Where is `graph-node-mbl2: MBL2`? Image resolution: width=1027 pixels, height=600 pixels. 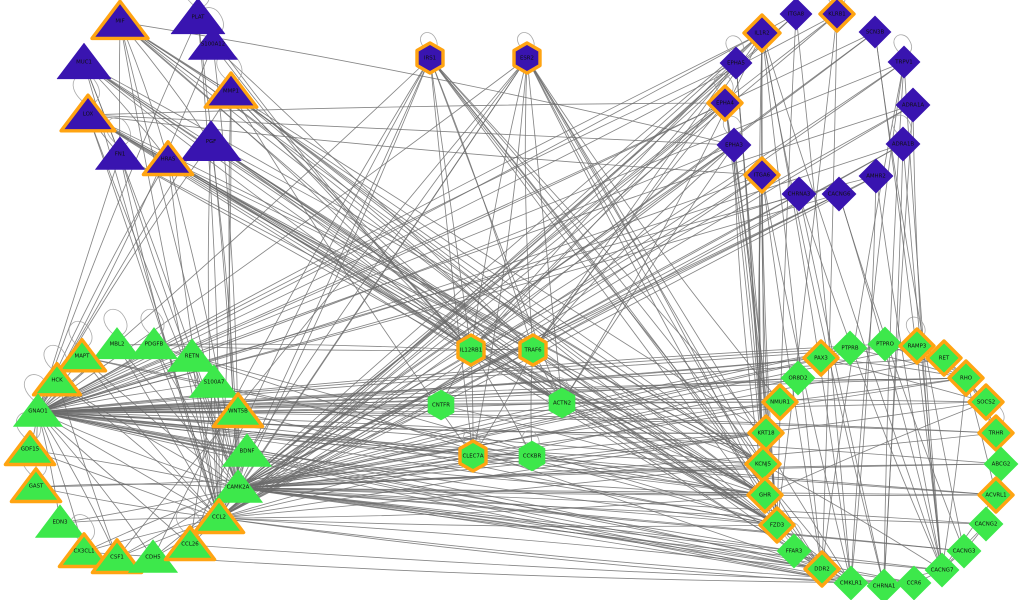 graph-node-mbl2: MBL2 is located at coordinates (117, 343).